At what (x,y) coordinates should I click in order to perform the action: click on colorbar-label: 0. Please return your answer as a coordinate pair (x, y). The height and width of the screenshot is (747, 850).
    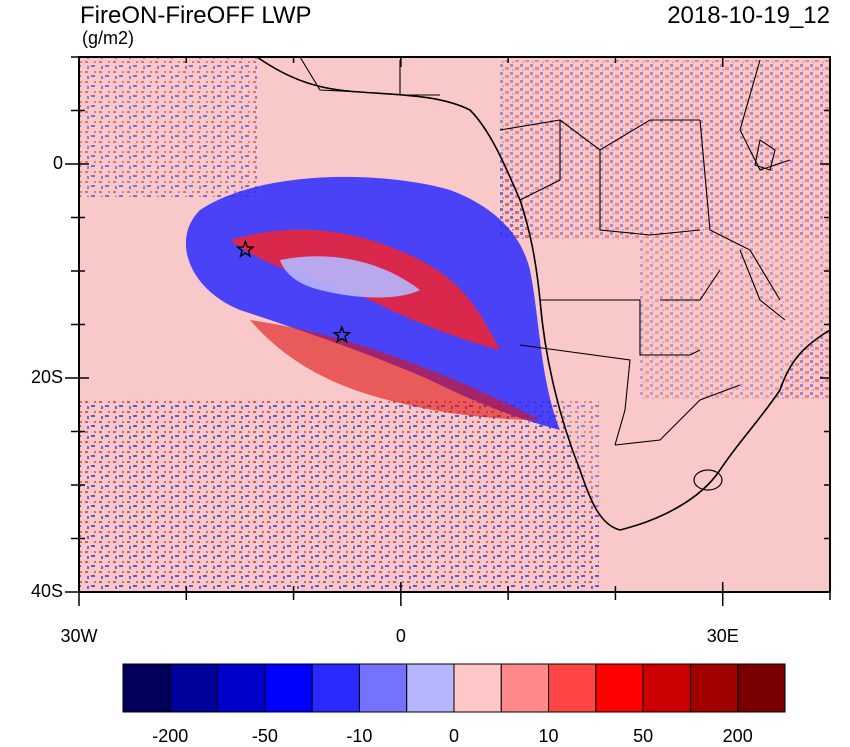
    Looking at the image, I should click on (453, 736).